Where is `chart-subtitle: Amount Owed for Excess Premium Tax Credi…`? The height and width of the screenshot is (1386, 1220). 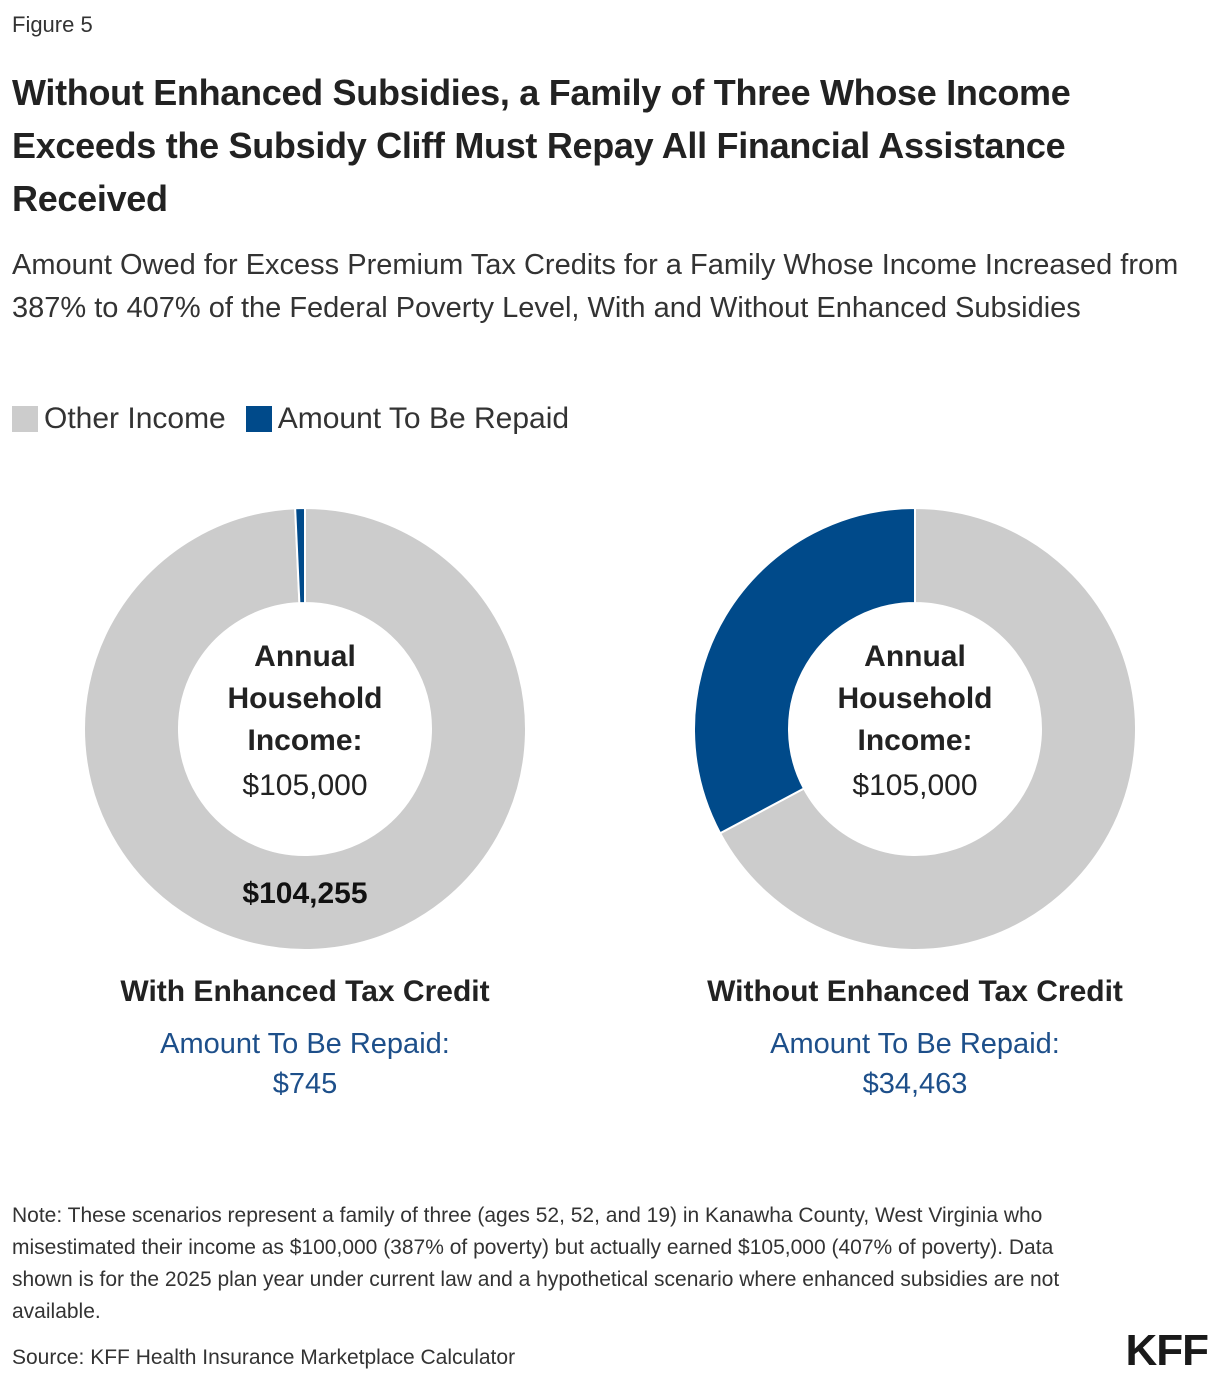
chart-subtitle: Amount Owed for Excess Premium Tax Credi… is located at coordinates (595, 286).